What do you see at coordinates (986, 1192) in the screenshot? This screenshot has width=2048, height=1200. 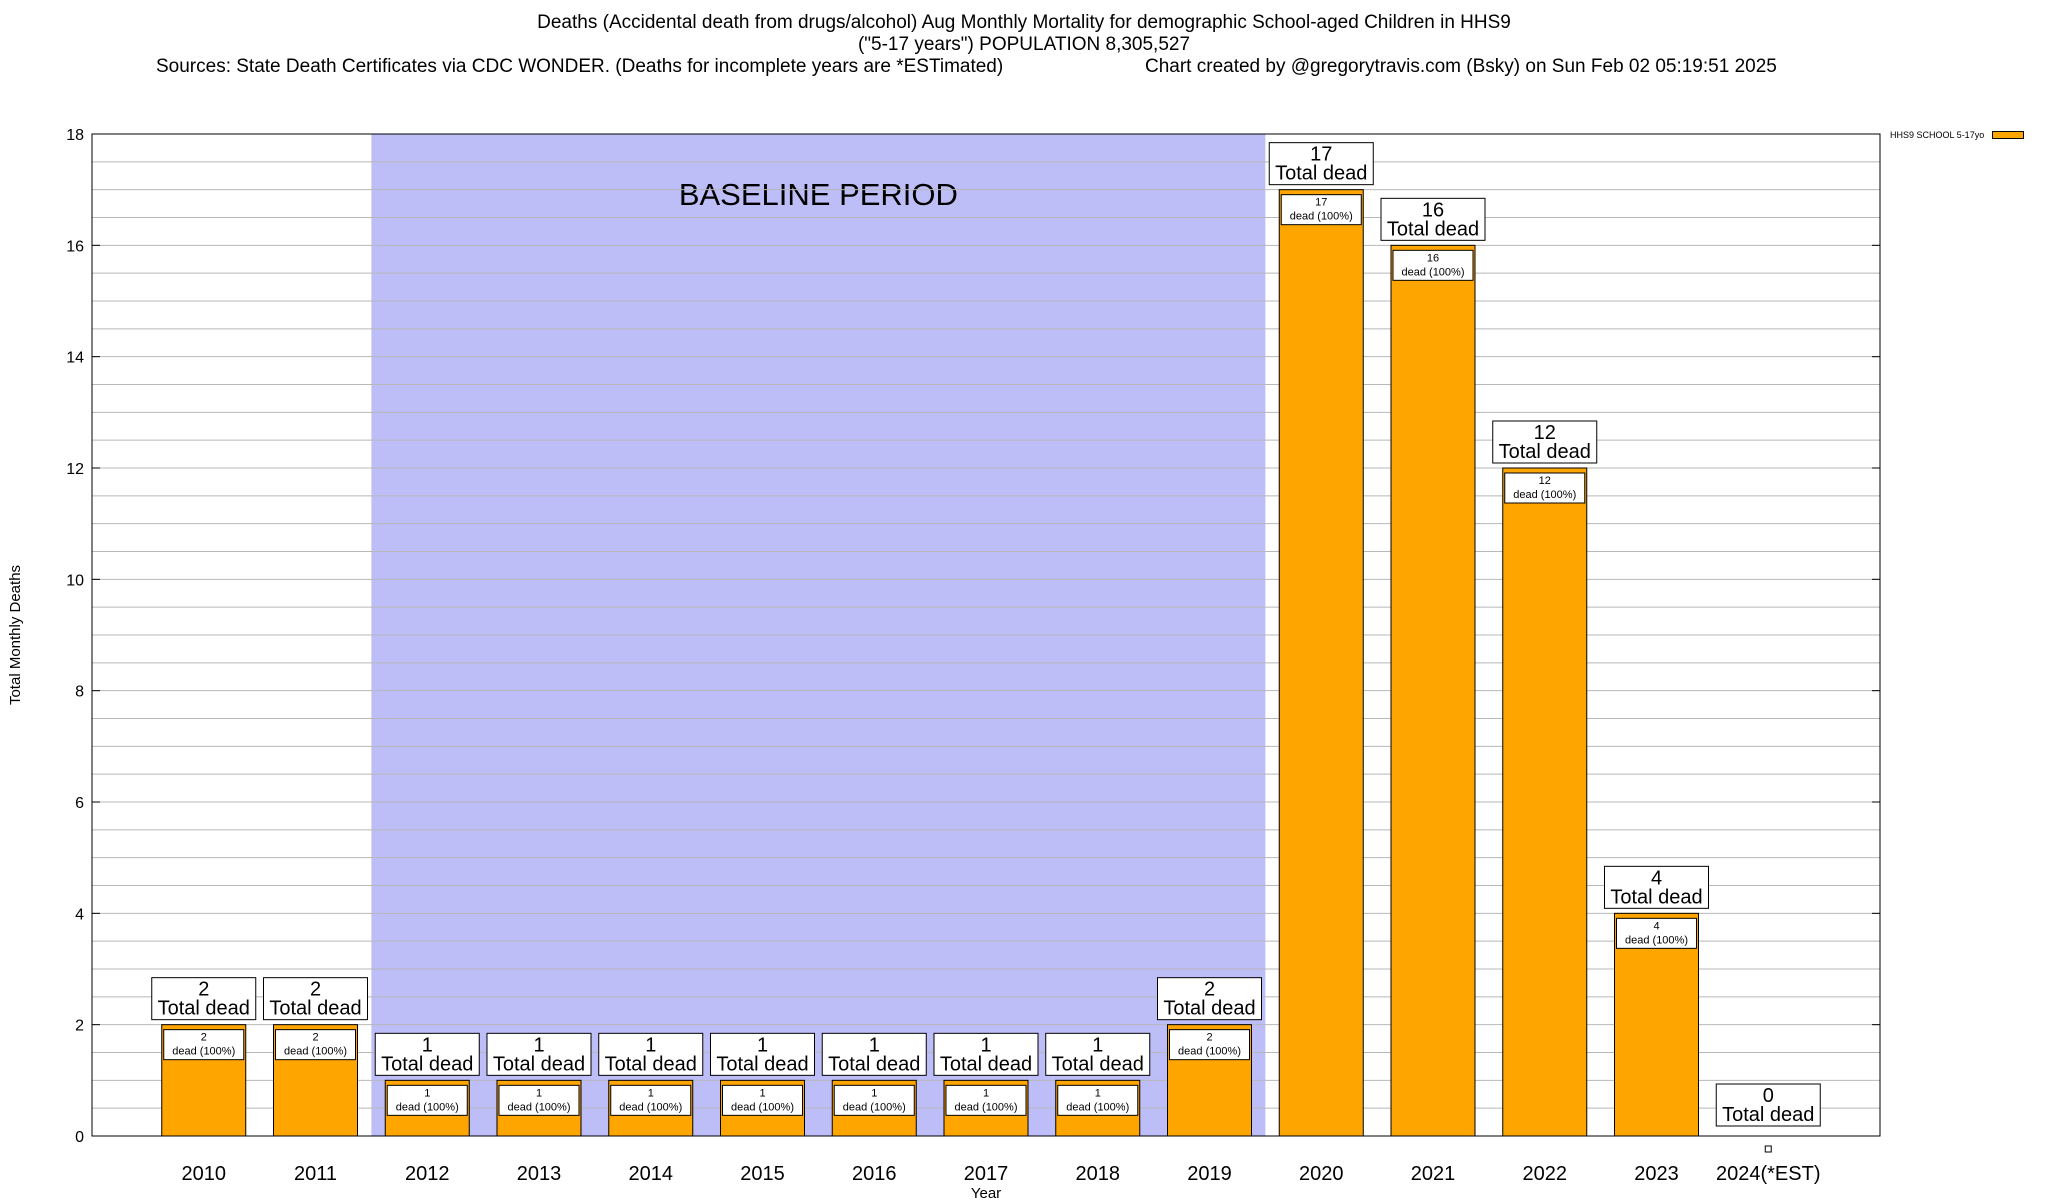 I see `x-axis-title: Year` at bounding box center [986, 1192].